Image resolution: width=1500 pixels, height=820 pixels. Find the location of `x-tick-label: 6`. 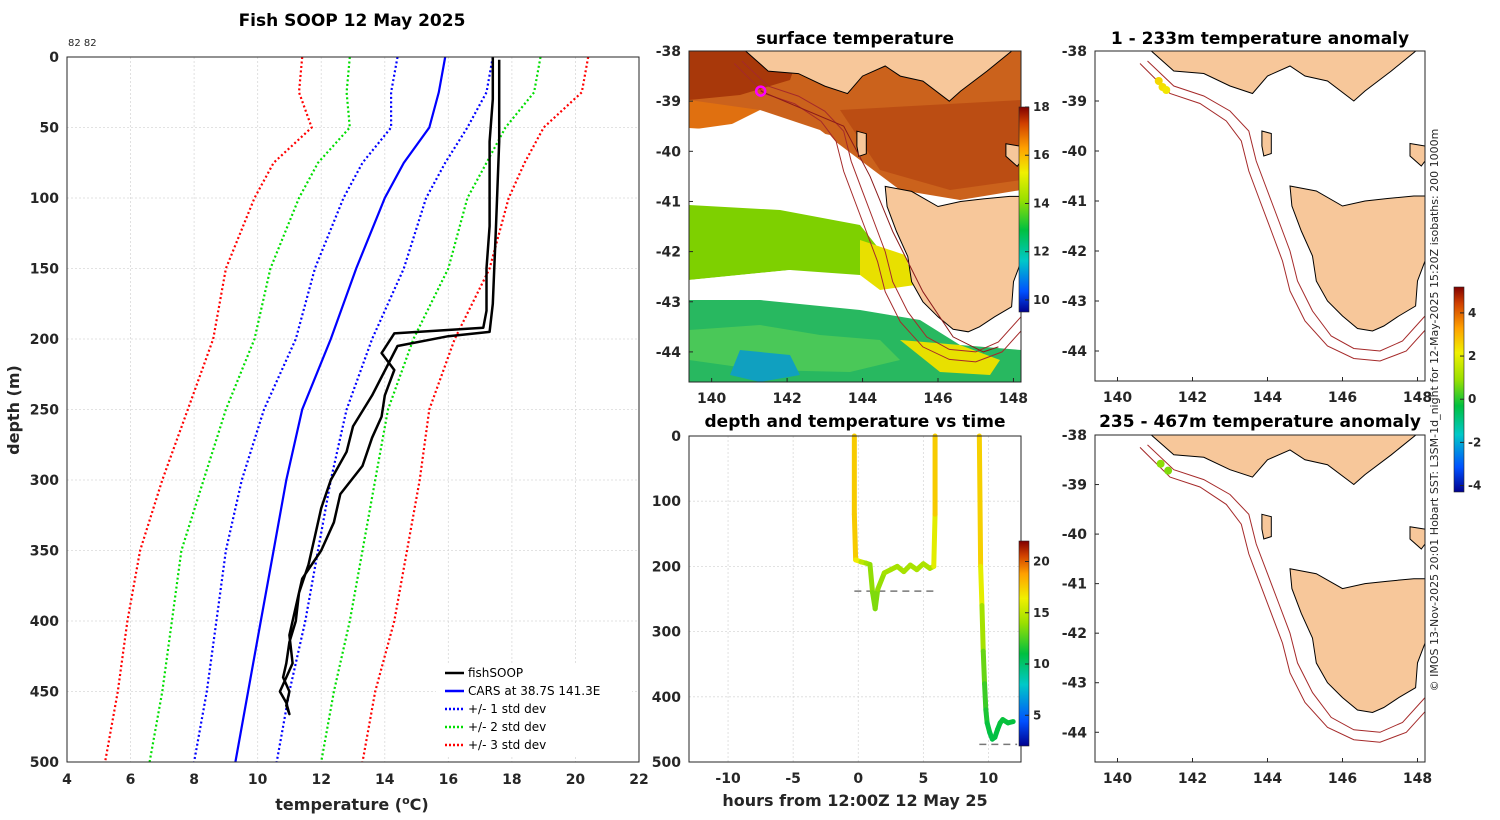

x-tick-label: 6 is located at coordinates (131, 780).